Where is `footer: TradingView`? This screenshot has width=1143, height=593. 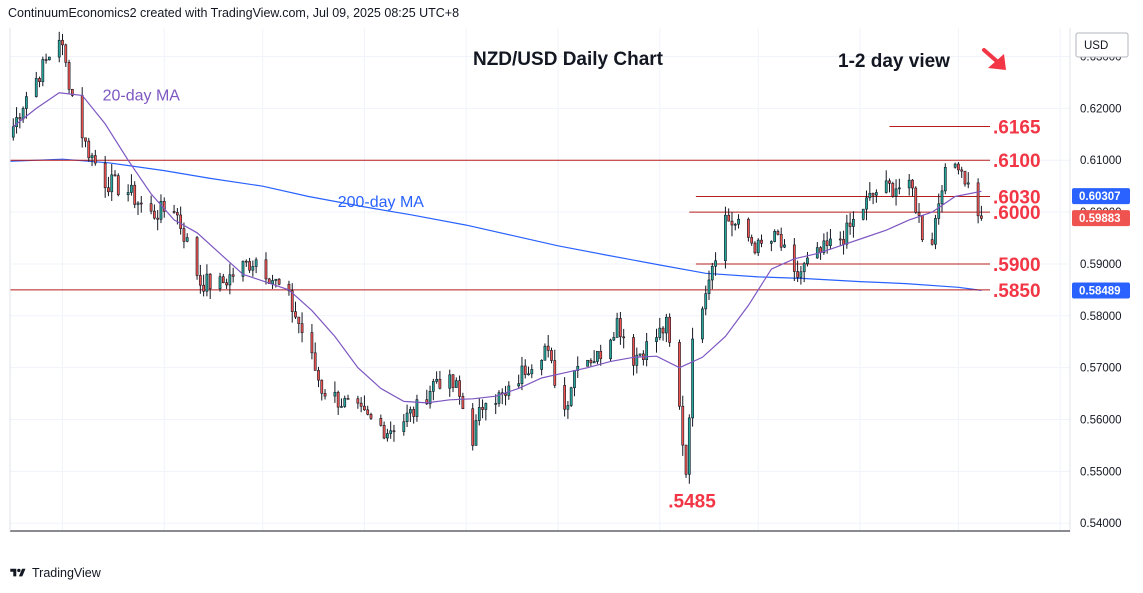
footer: TradingView is located at coordinates (54, 573).